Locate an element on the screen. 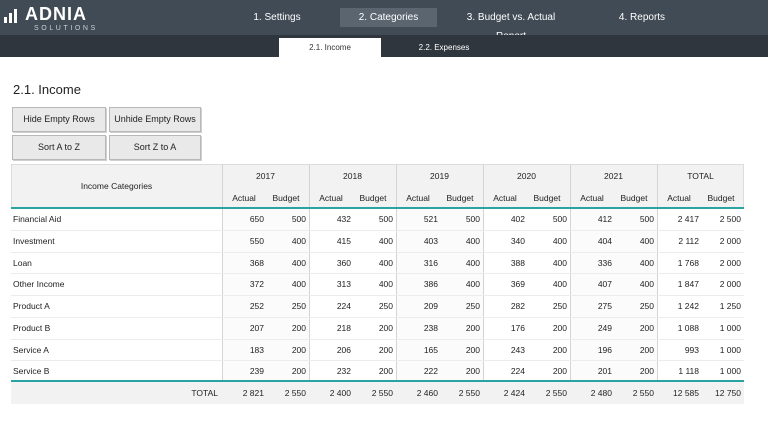 The height and width of the screenshot is (433, 768). actual-value: 183 is located at coordinates (256, 349).